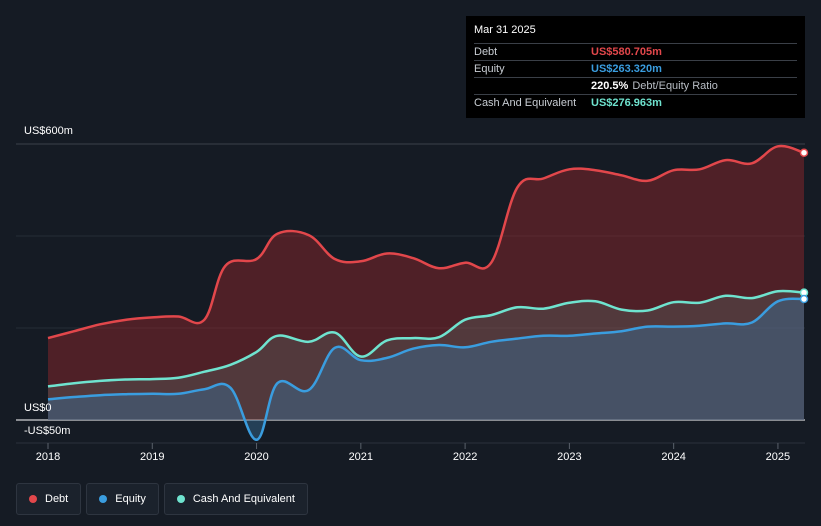 Image resolution: width=821 pixels, height=526 pixels. What do you see at coordinates (48, 131) in the screenshot?
I see `y-label-top: US$600m` at bounding box center [48, 131].